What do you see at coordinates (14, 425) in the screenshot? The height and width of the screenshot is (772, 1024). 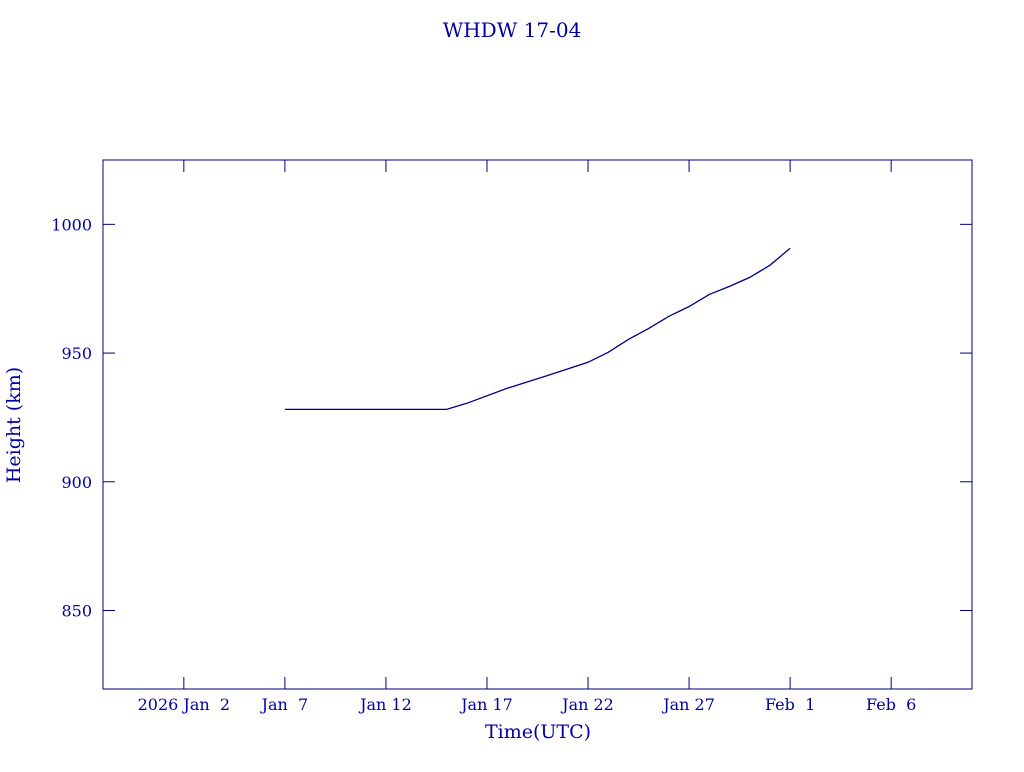 I see `y-axis-label: Height (km)` at bounding box center [14, 425].